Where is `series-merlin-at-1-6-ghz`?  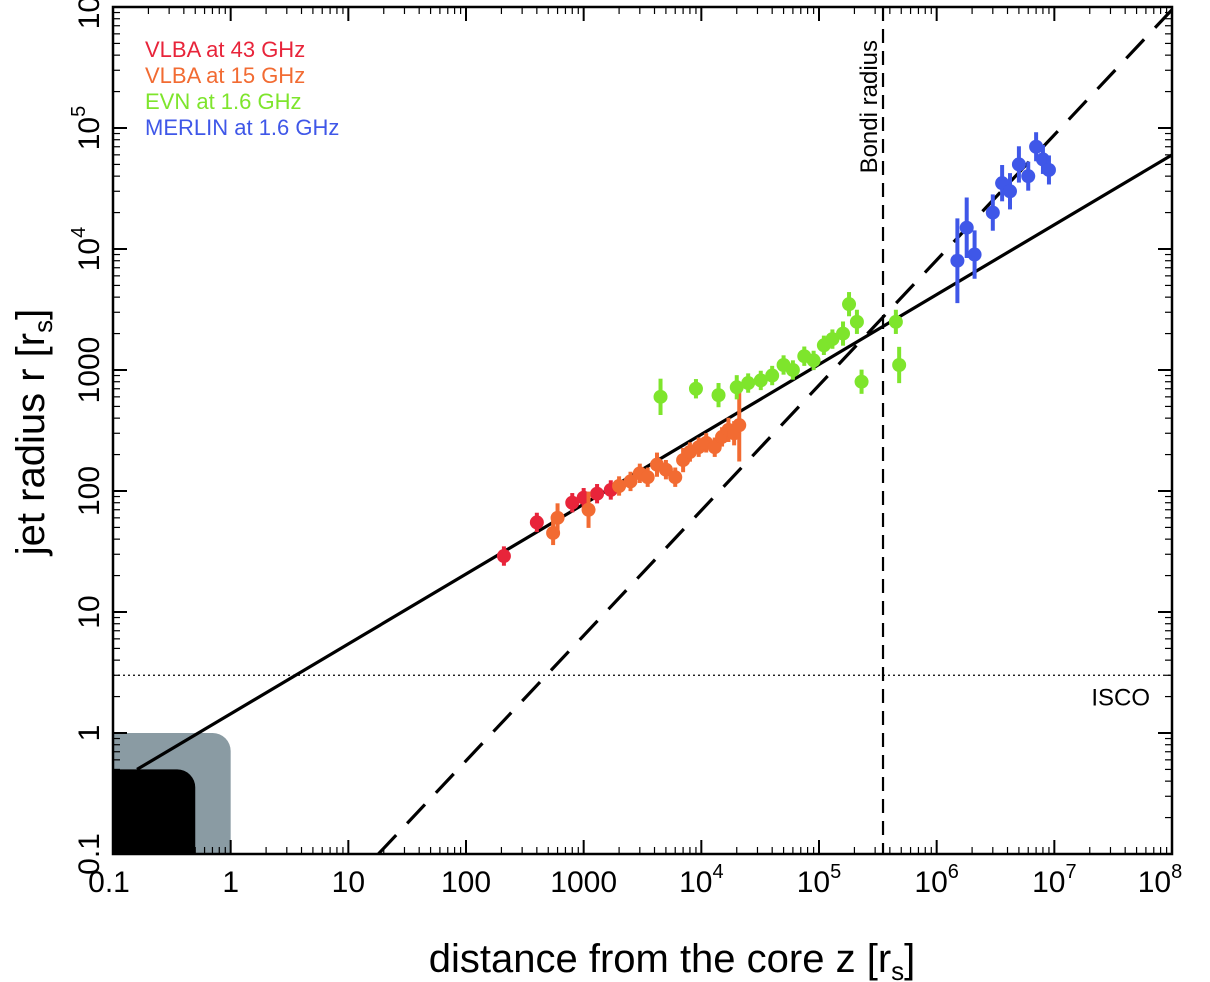 series-merlin-at-1-6-ghz is located at coordinates (1003, 218).